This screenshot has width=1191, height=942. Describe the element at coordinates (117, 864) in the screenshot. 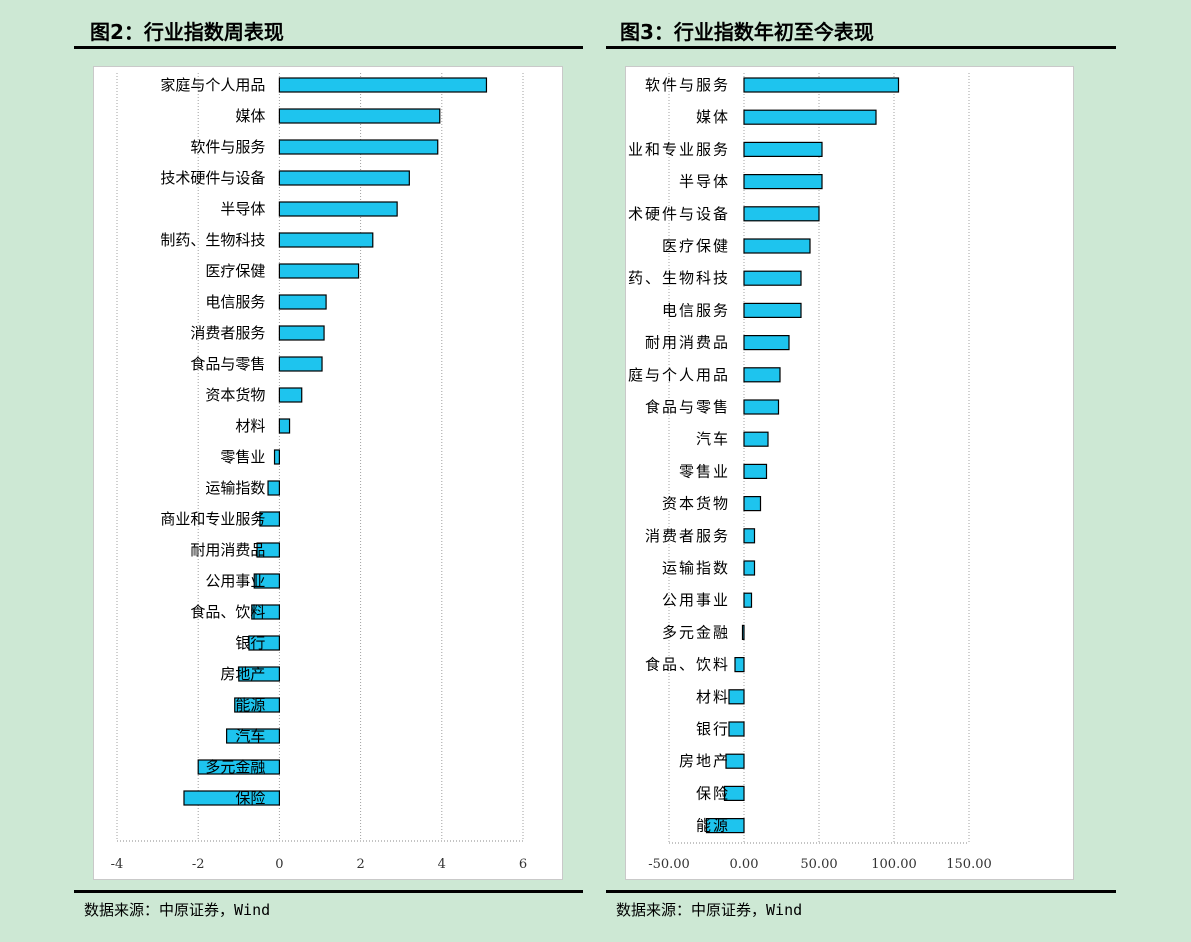

I see `x-tick-label: -4` at that location.